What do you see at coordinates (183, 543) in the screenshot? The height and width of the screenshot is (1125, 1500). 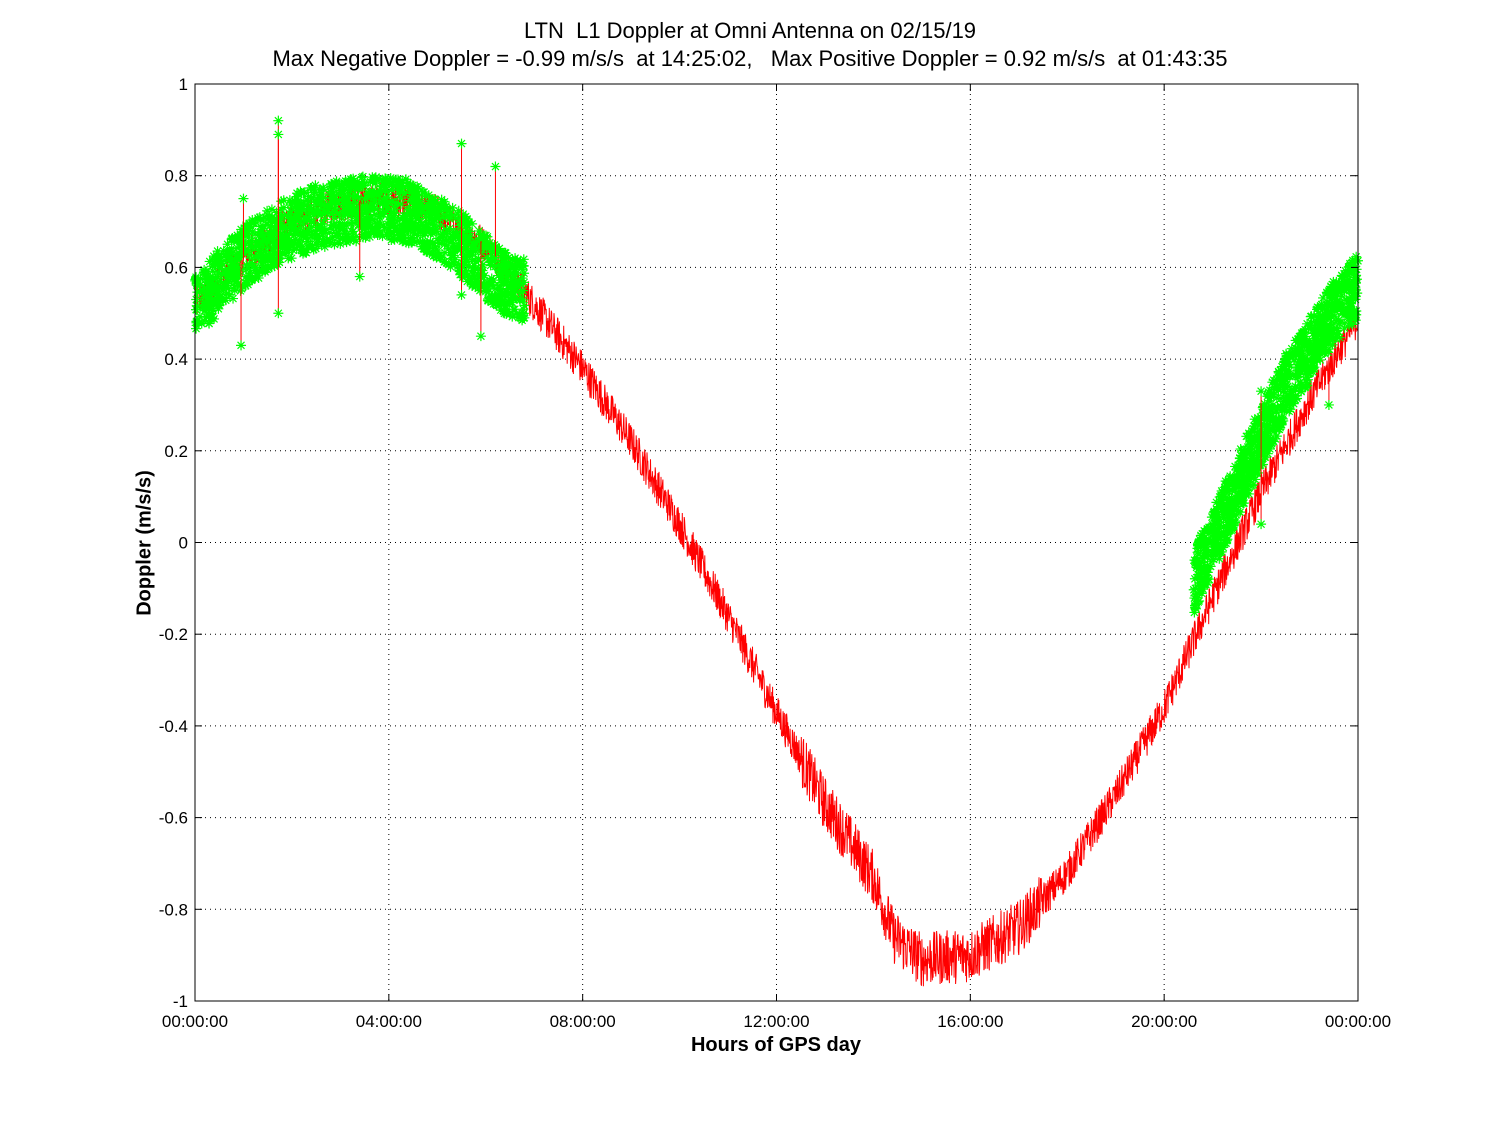 I see `y-tick-label: 0` at bounding box center [183, 543].